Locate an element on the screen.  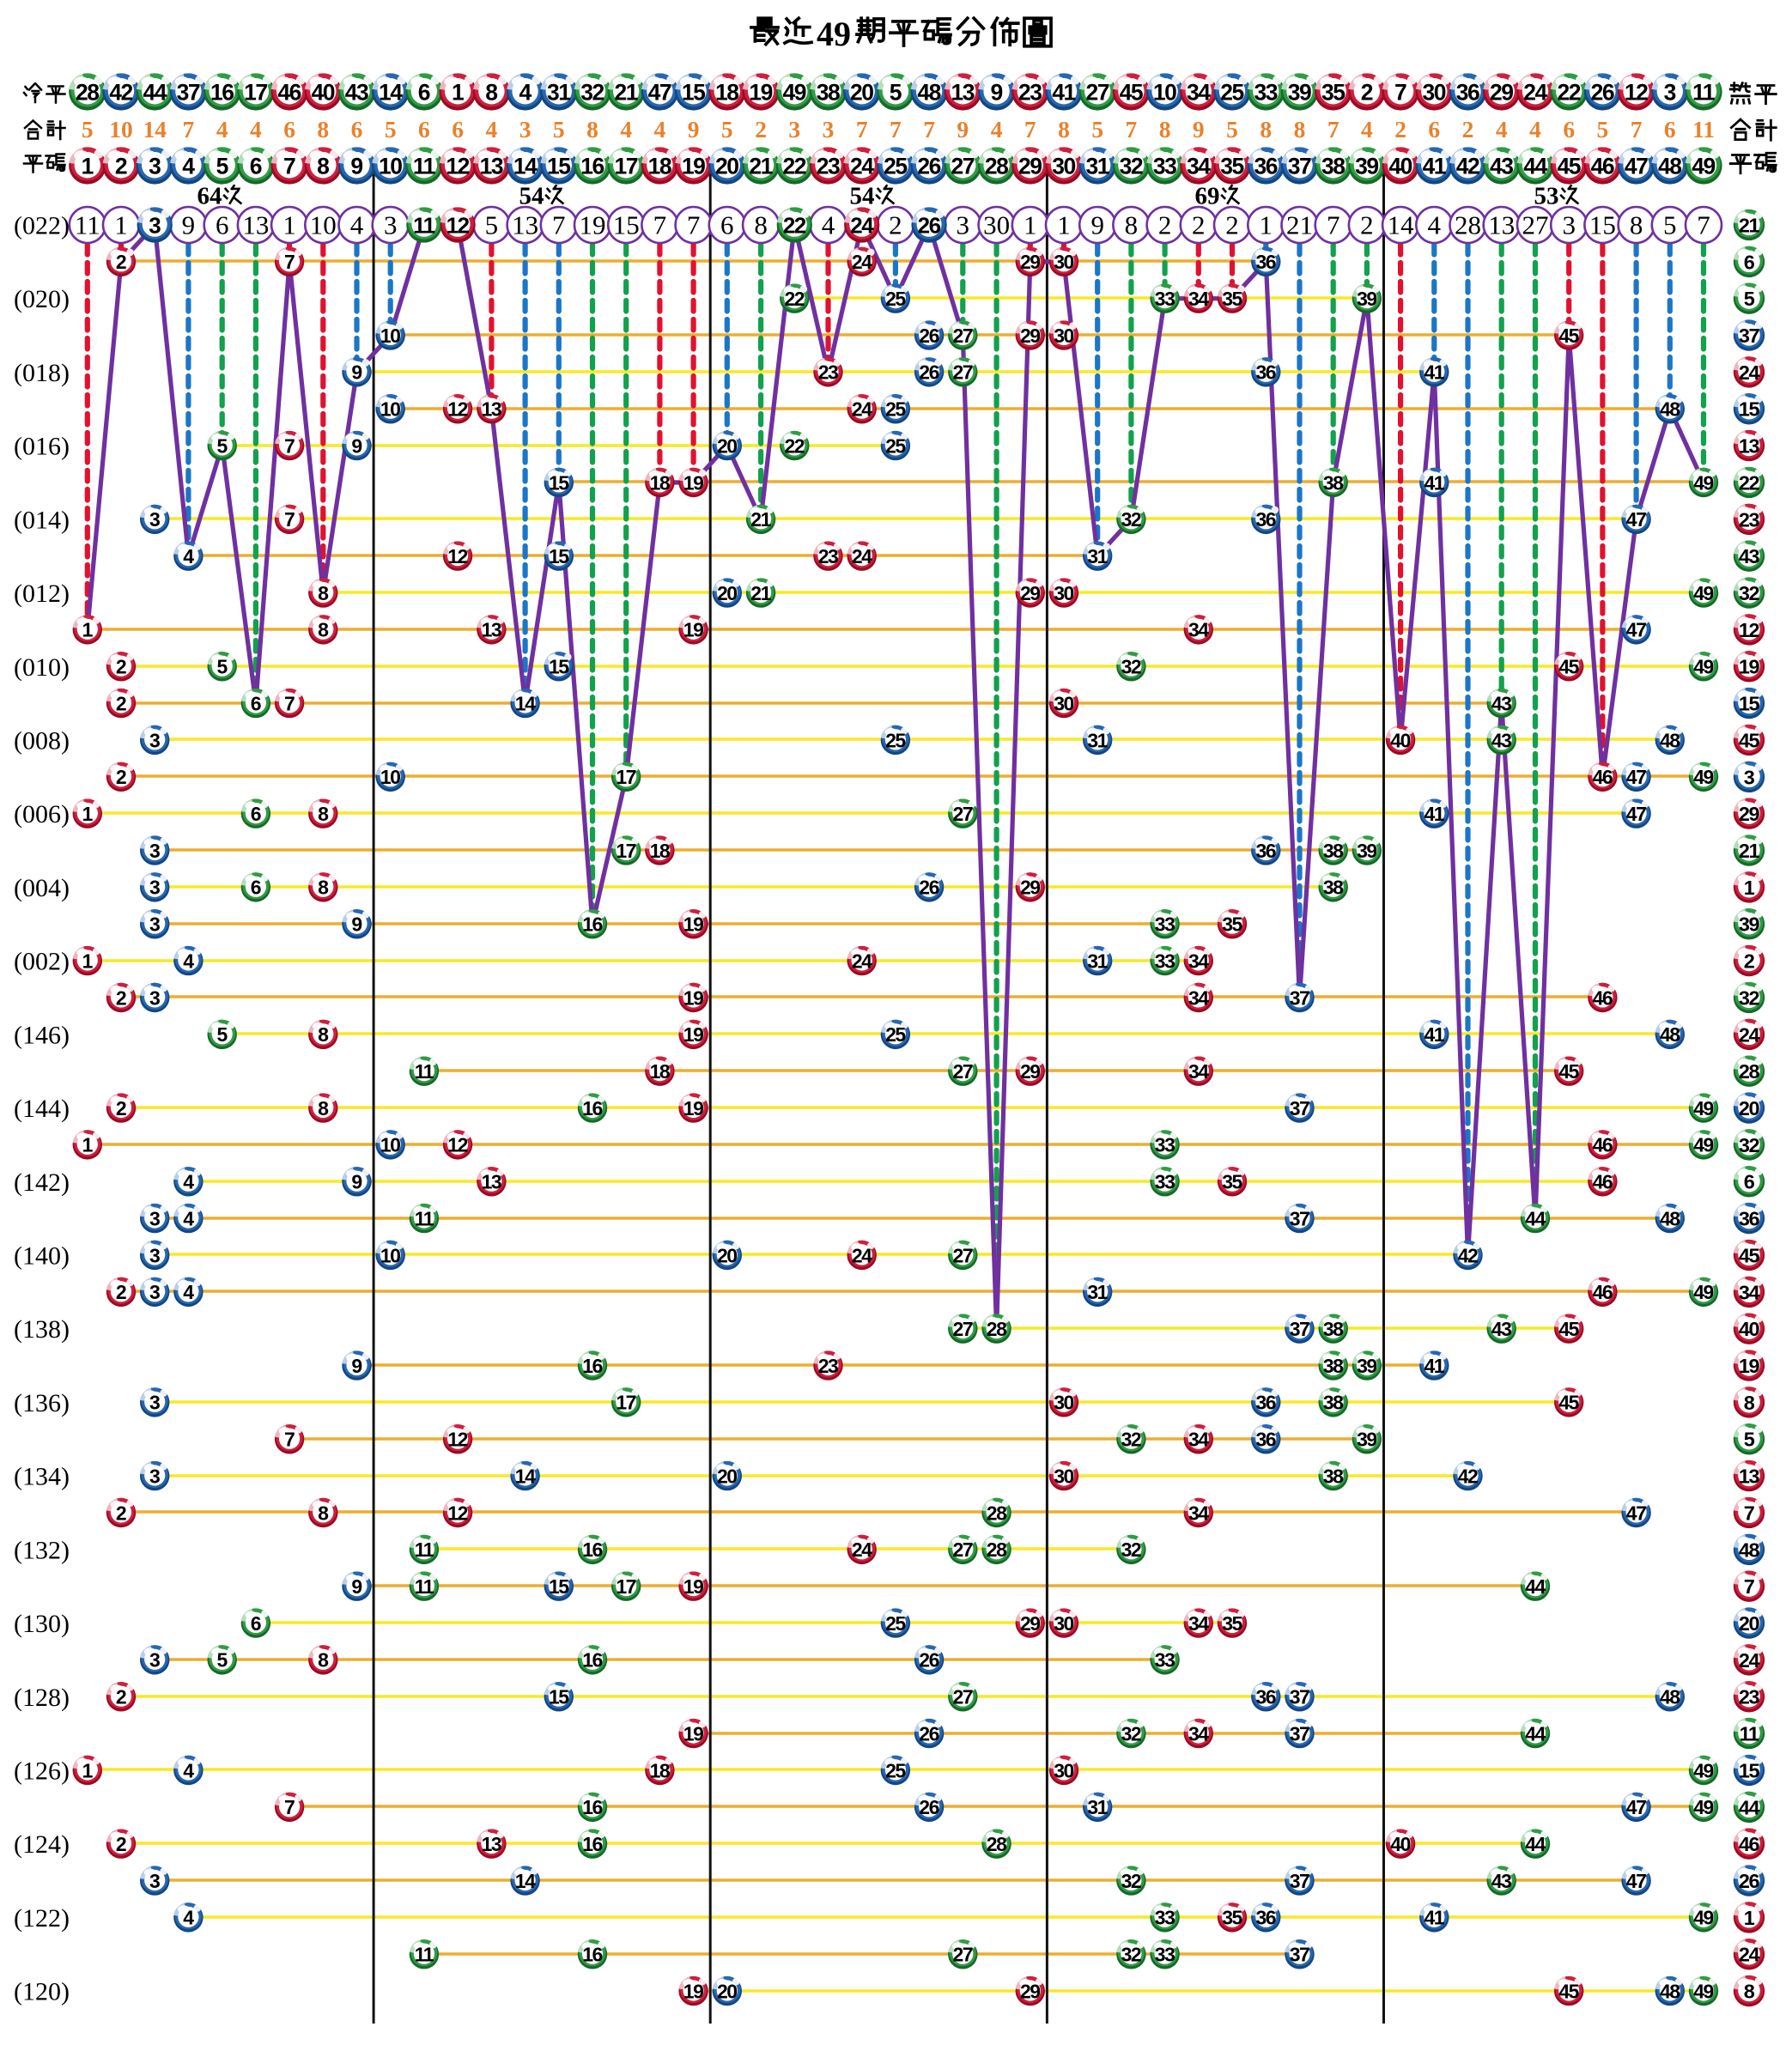
svg-text: (128) is located at coordinates (42, 1698).